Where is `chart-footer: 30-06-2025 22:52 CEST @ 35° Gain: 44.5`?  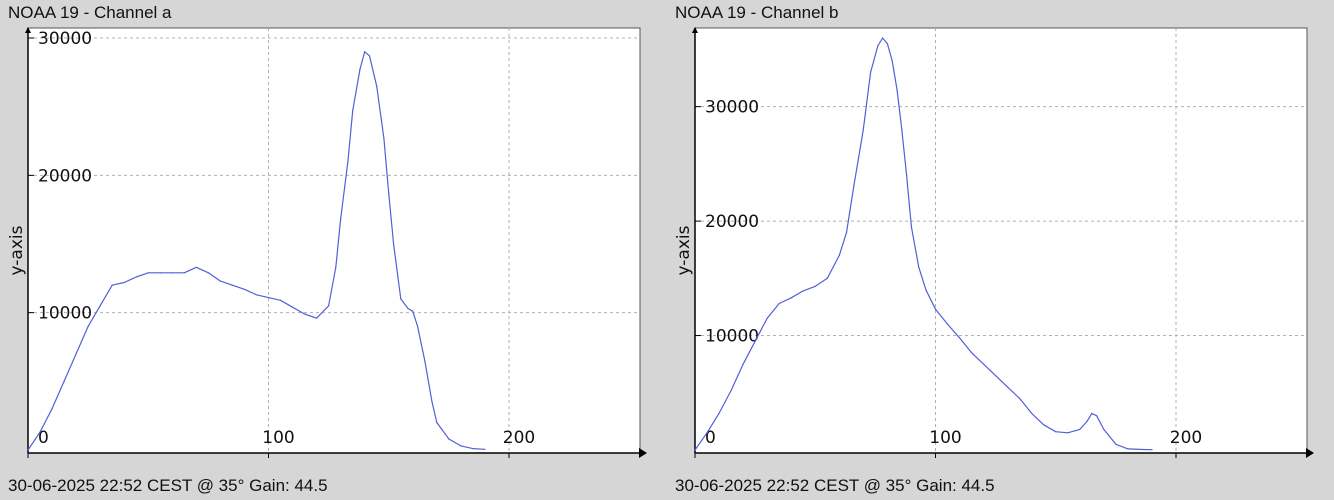 chart-footer: 30-06-2025 22:52 CEST @ 35° Gain: 44.5 is located at coordinates (168, 485).